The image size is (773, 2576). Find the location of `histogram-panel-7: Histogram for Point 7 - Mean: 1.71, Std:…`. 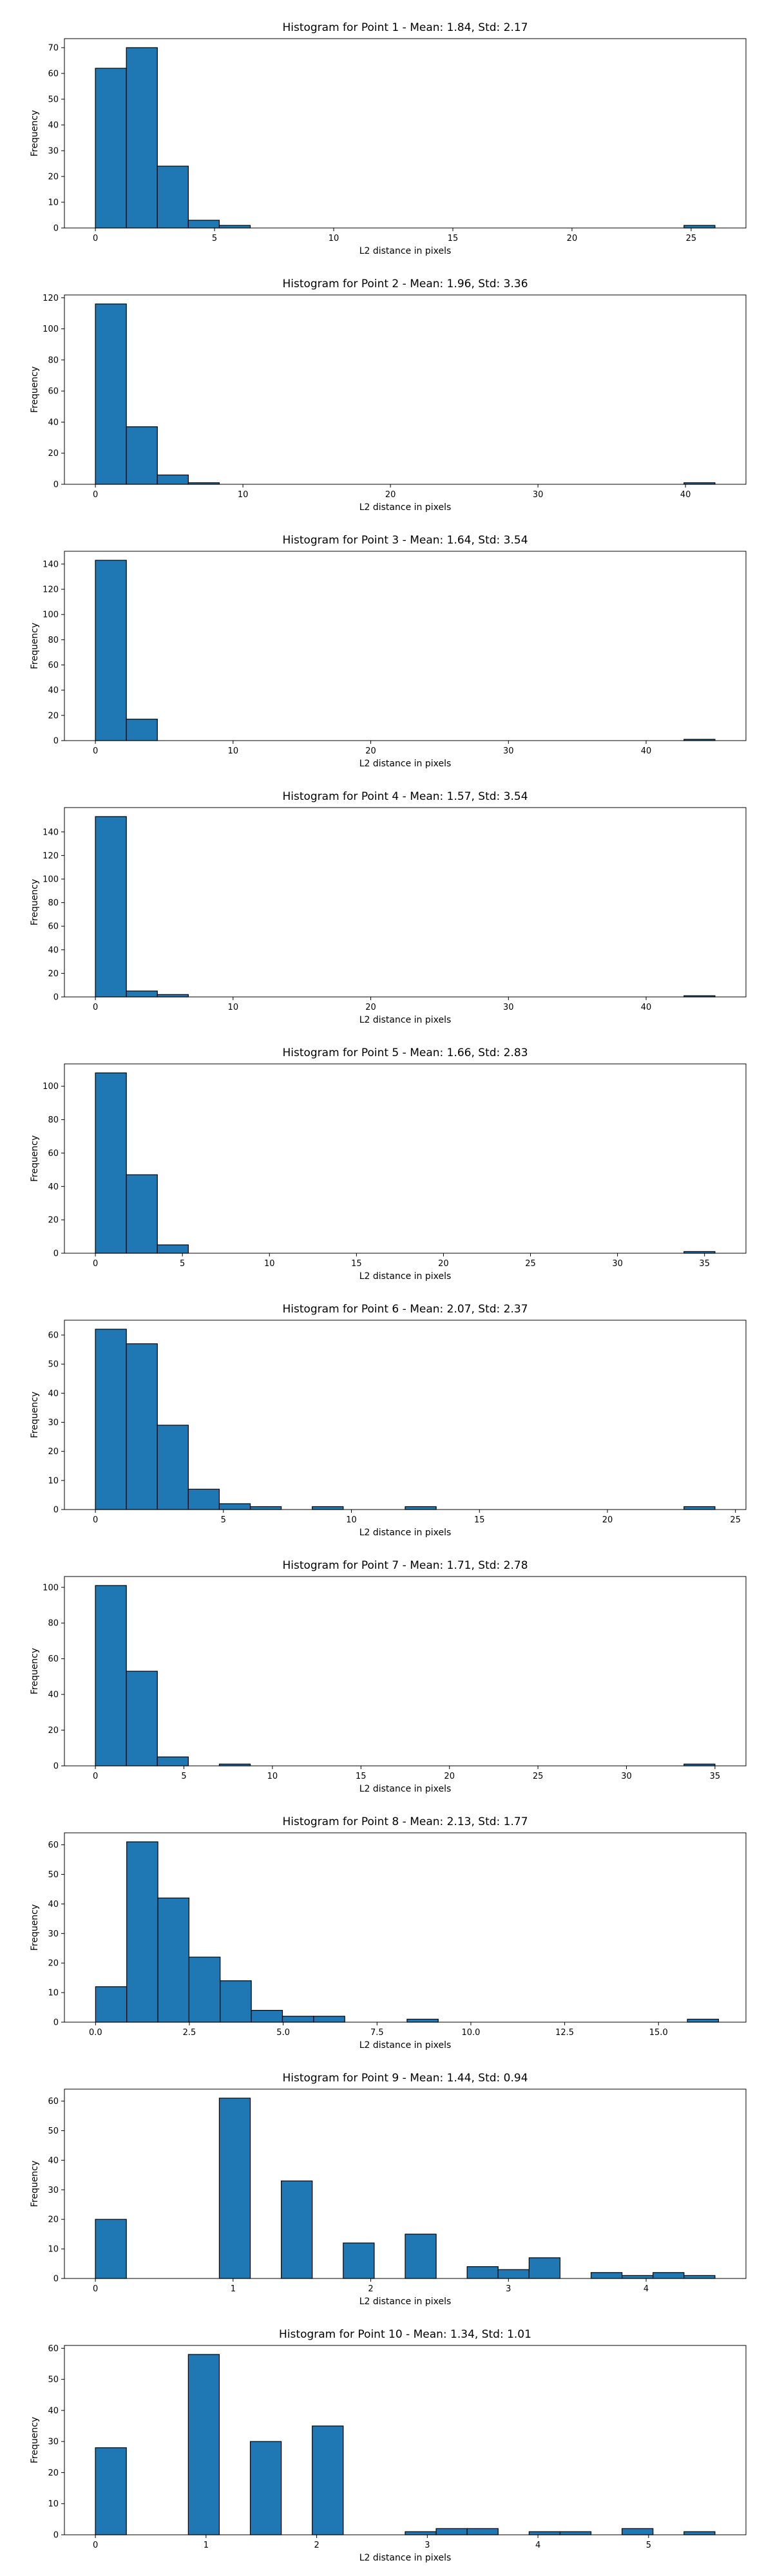

histogram-panel-7: Histogram for Point 7 - Mean: 1.71, Std:… is located at coordinates (388, 1676).